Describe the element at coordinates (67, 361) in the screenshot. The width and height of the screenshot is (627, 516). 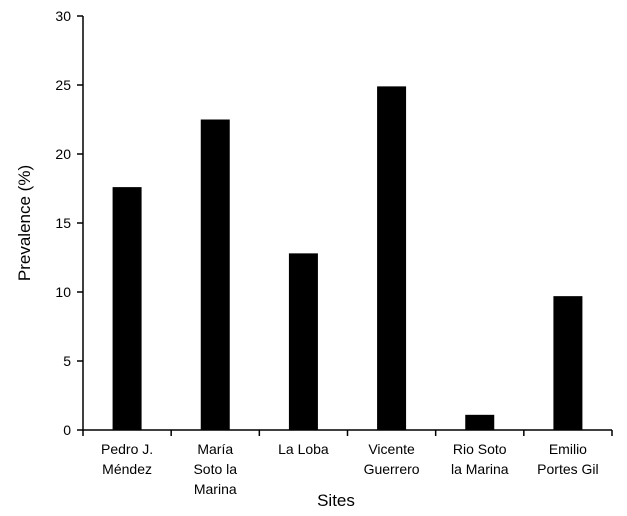
I see `y-tick-label: 5` at that location.